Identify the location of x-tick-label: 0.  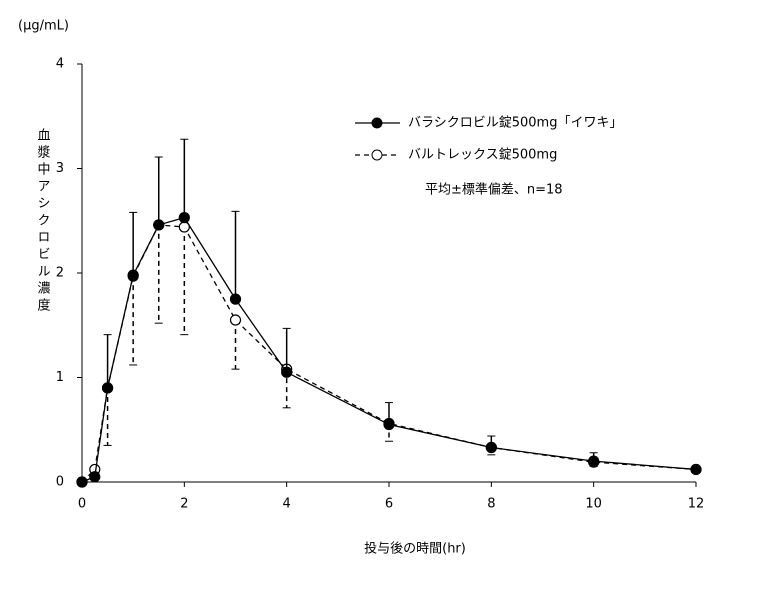
(82, 504).